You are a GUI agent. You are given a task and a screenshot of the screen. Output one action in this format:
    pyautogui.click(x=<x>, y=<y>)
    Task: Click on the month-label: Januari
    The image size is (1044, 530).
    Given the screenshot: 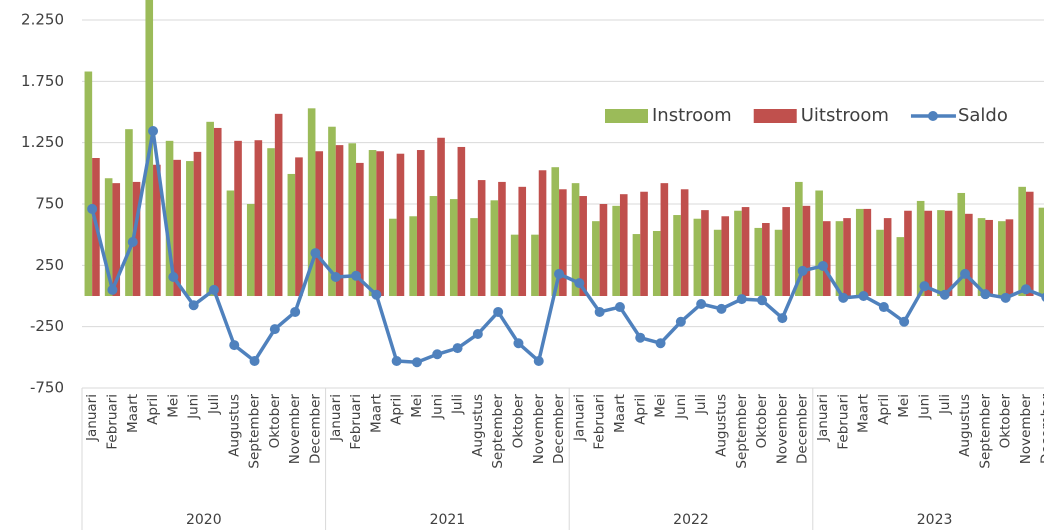 What is the action you would take?
    pyautogui.click(x=336, y=418)
    